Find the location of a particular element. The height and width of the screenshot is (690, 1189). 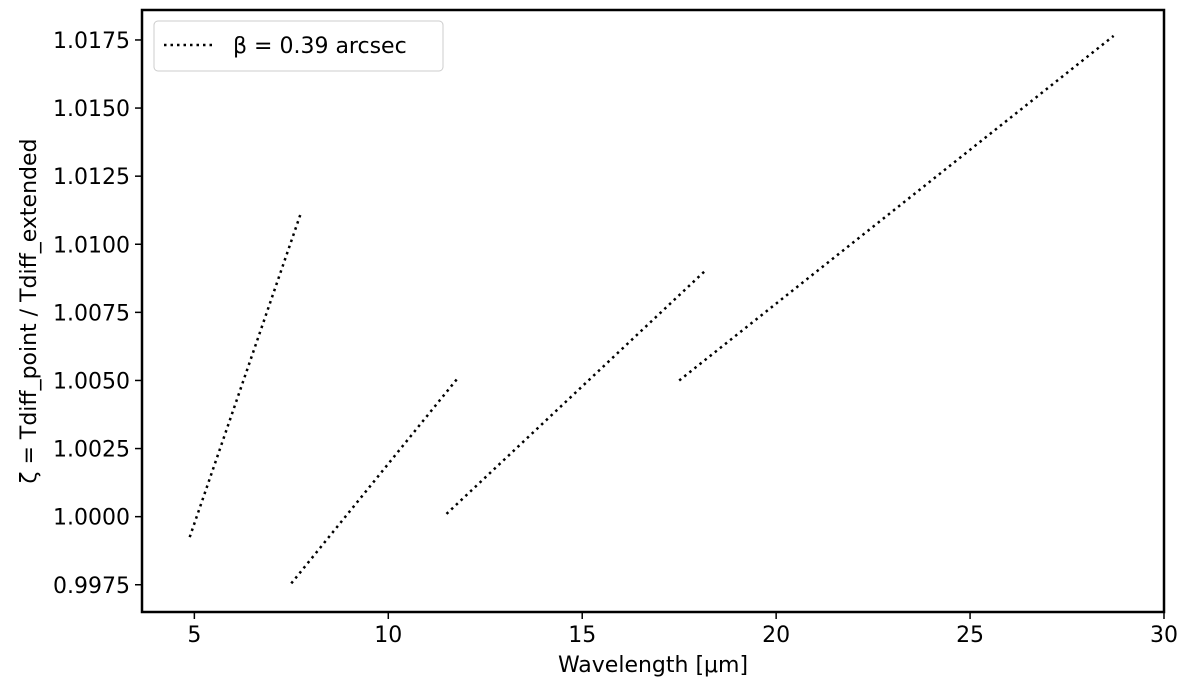

x-axis-label: Wavelength [μm] is located at coordinates (653, 665).